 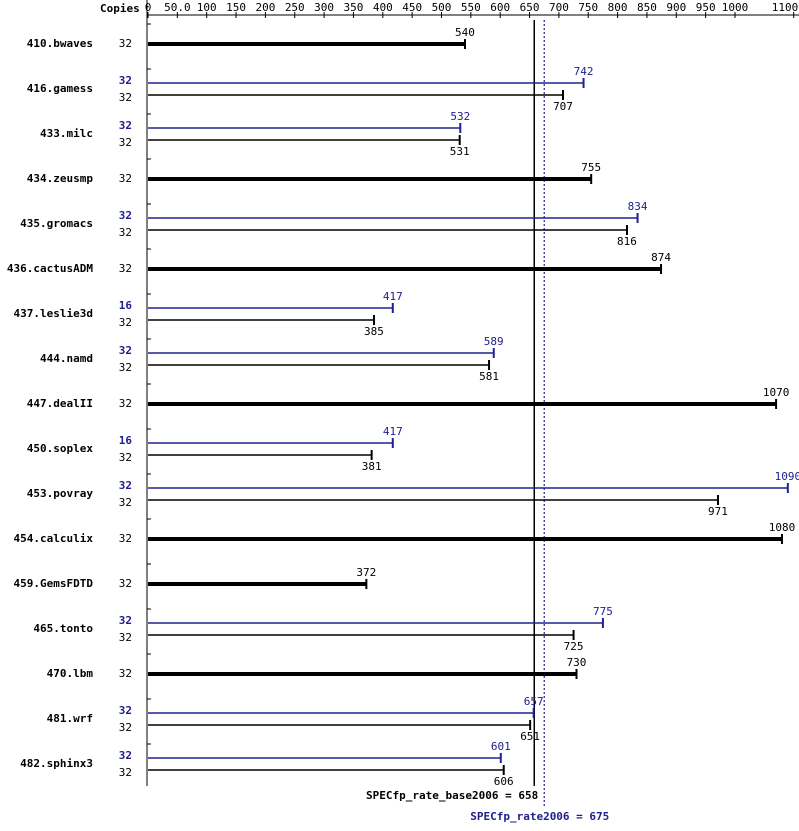 I want to click on x-tick-label: 100, so click(x=207, y=7).